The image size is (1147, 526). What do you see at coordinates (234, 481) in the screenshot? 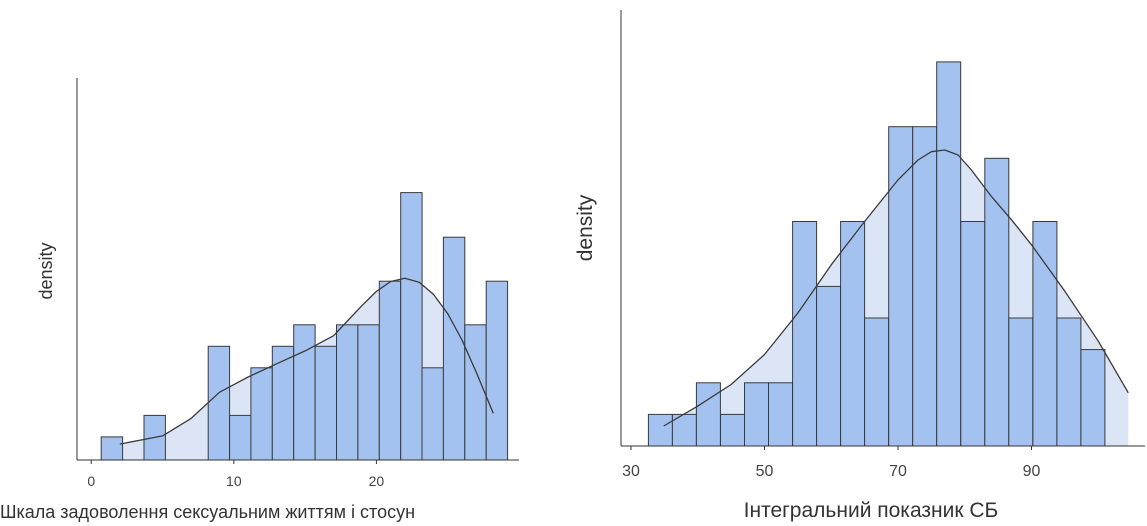
I see `x-tick-label: 10` at bounding box center [234, 481].